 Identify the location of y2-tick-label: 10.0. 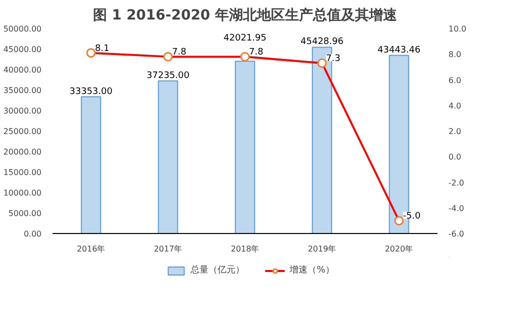
(457, 29).